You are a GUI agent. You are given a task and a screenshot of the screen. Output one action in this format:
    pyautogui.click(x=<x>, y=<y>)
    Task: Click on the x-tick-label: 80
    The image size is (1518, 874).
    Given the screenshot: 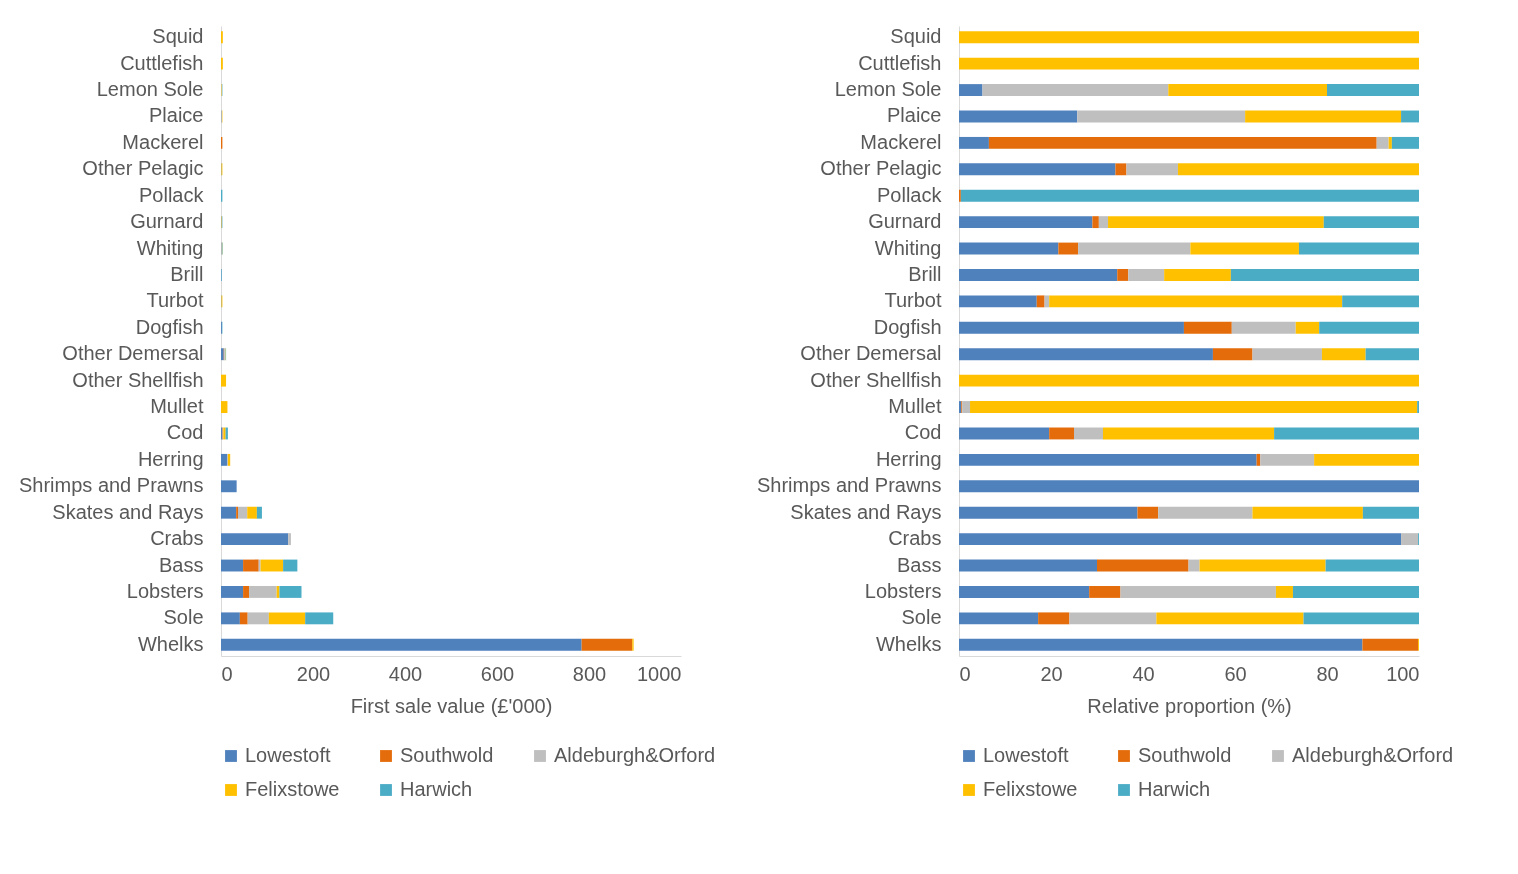 What is the action you would take?
    pyautogui.click(x=1327, y=673)
    